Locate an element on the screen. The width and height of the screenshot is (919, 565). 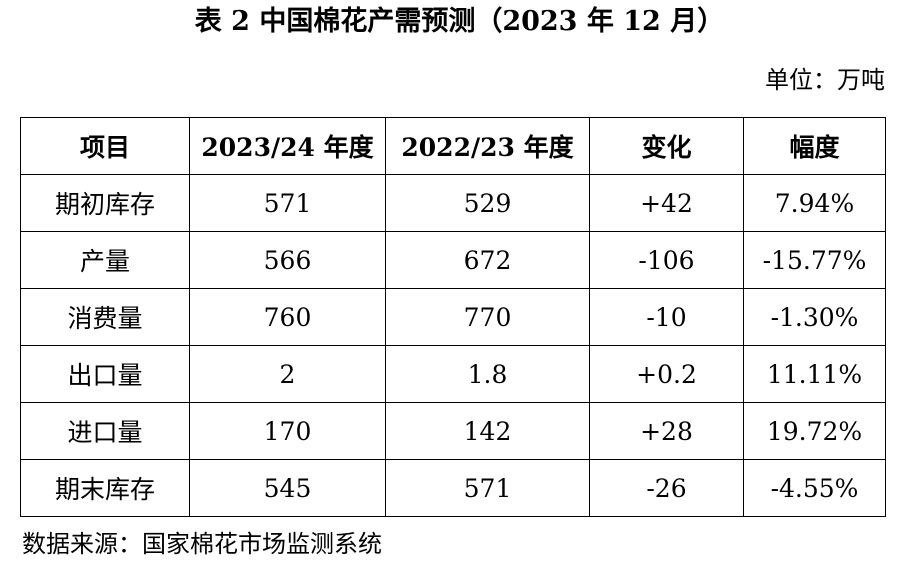
cell-2022-23: 1.8 is located at coordinates (487, 374).